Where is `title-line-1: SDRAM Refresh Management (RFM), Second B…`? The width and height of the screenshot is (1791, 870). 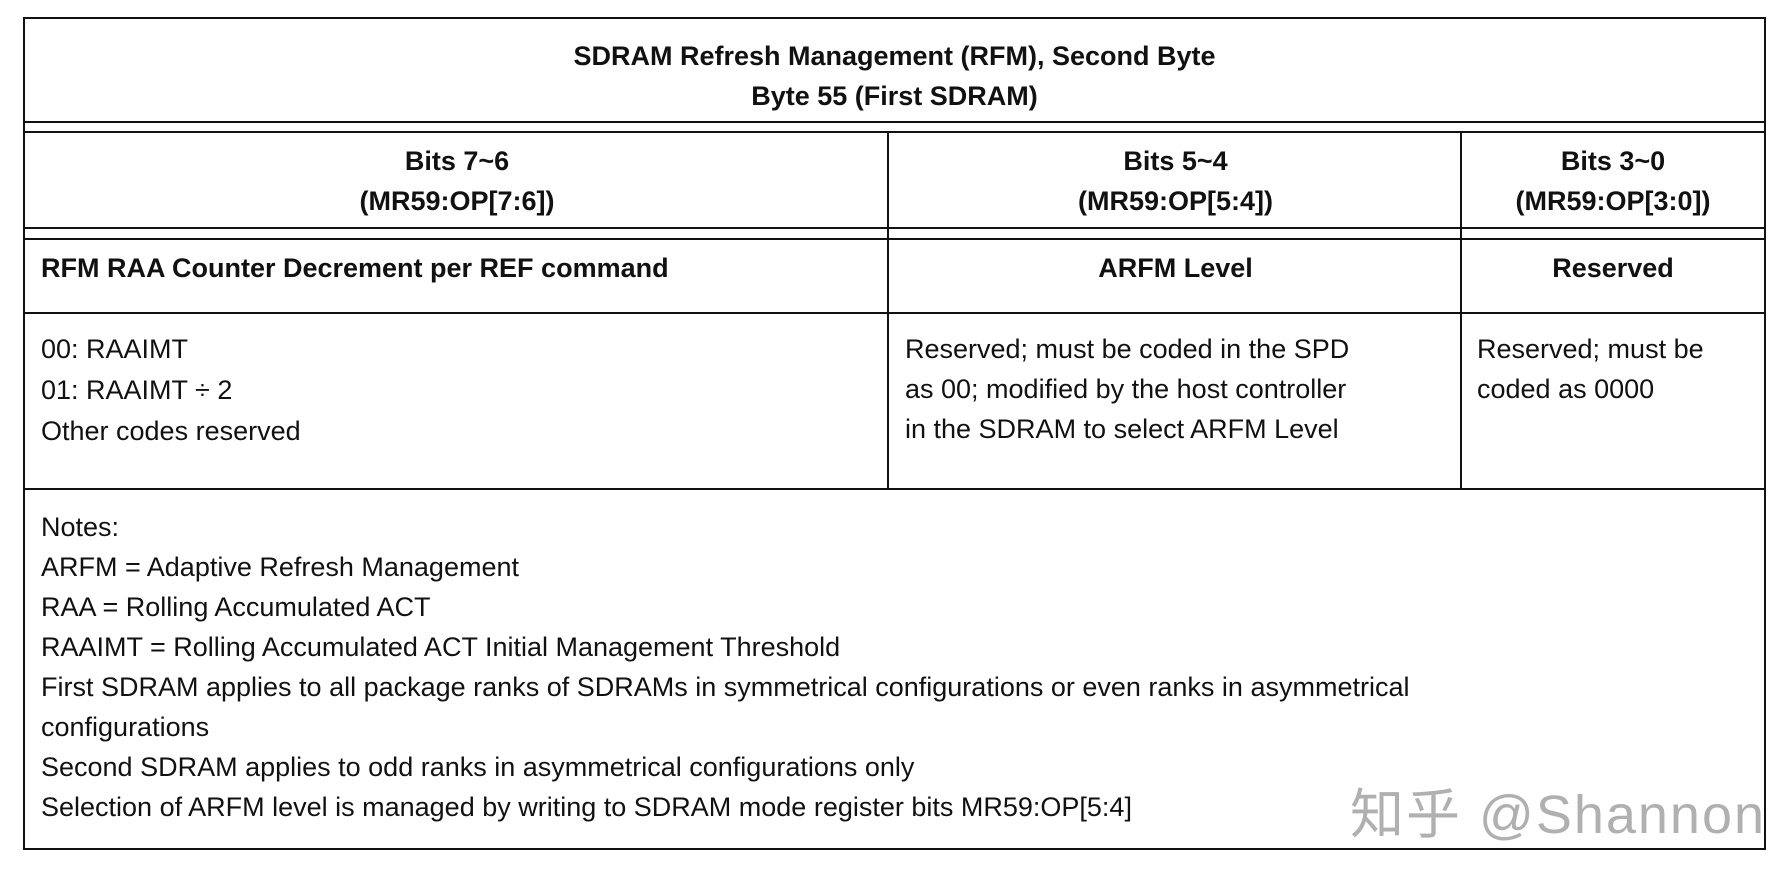
title-line-1: SDRAM Refresh Management (RFM), Second B… is located at coordinates (894, 56).